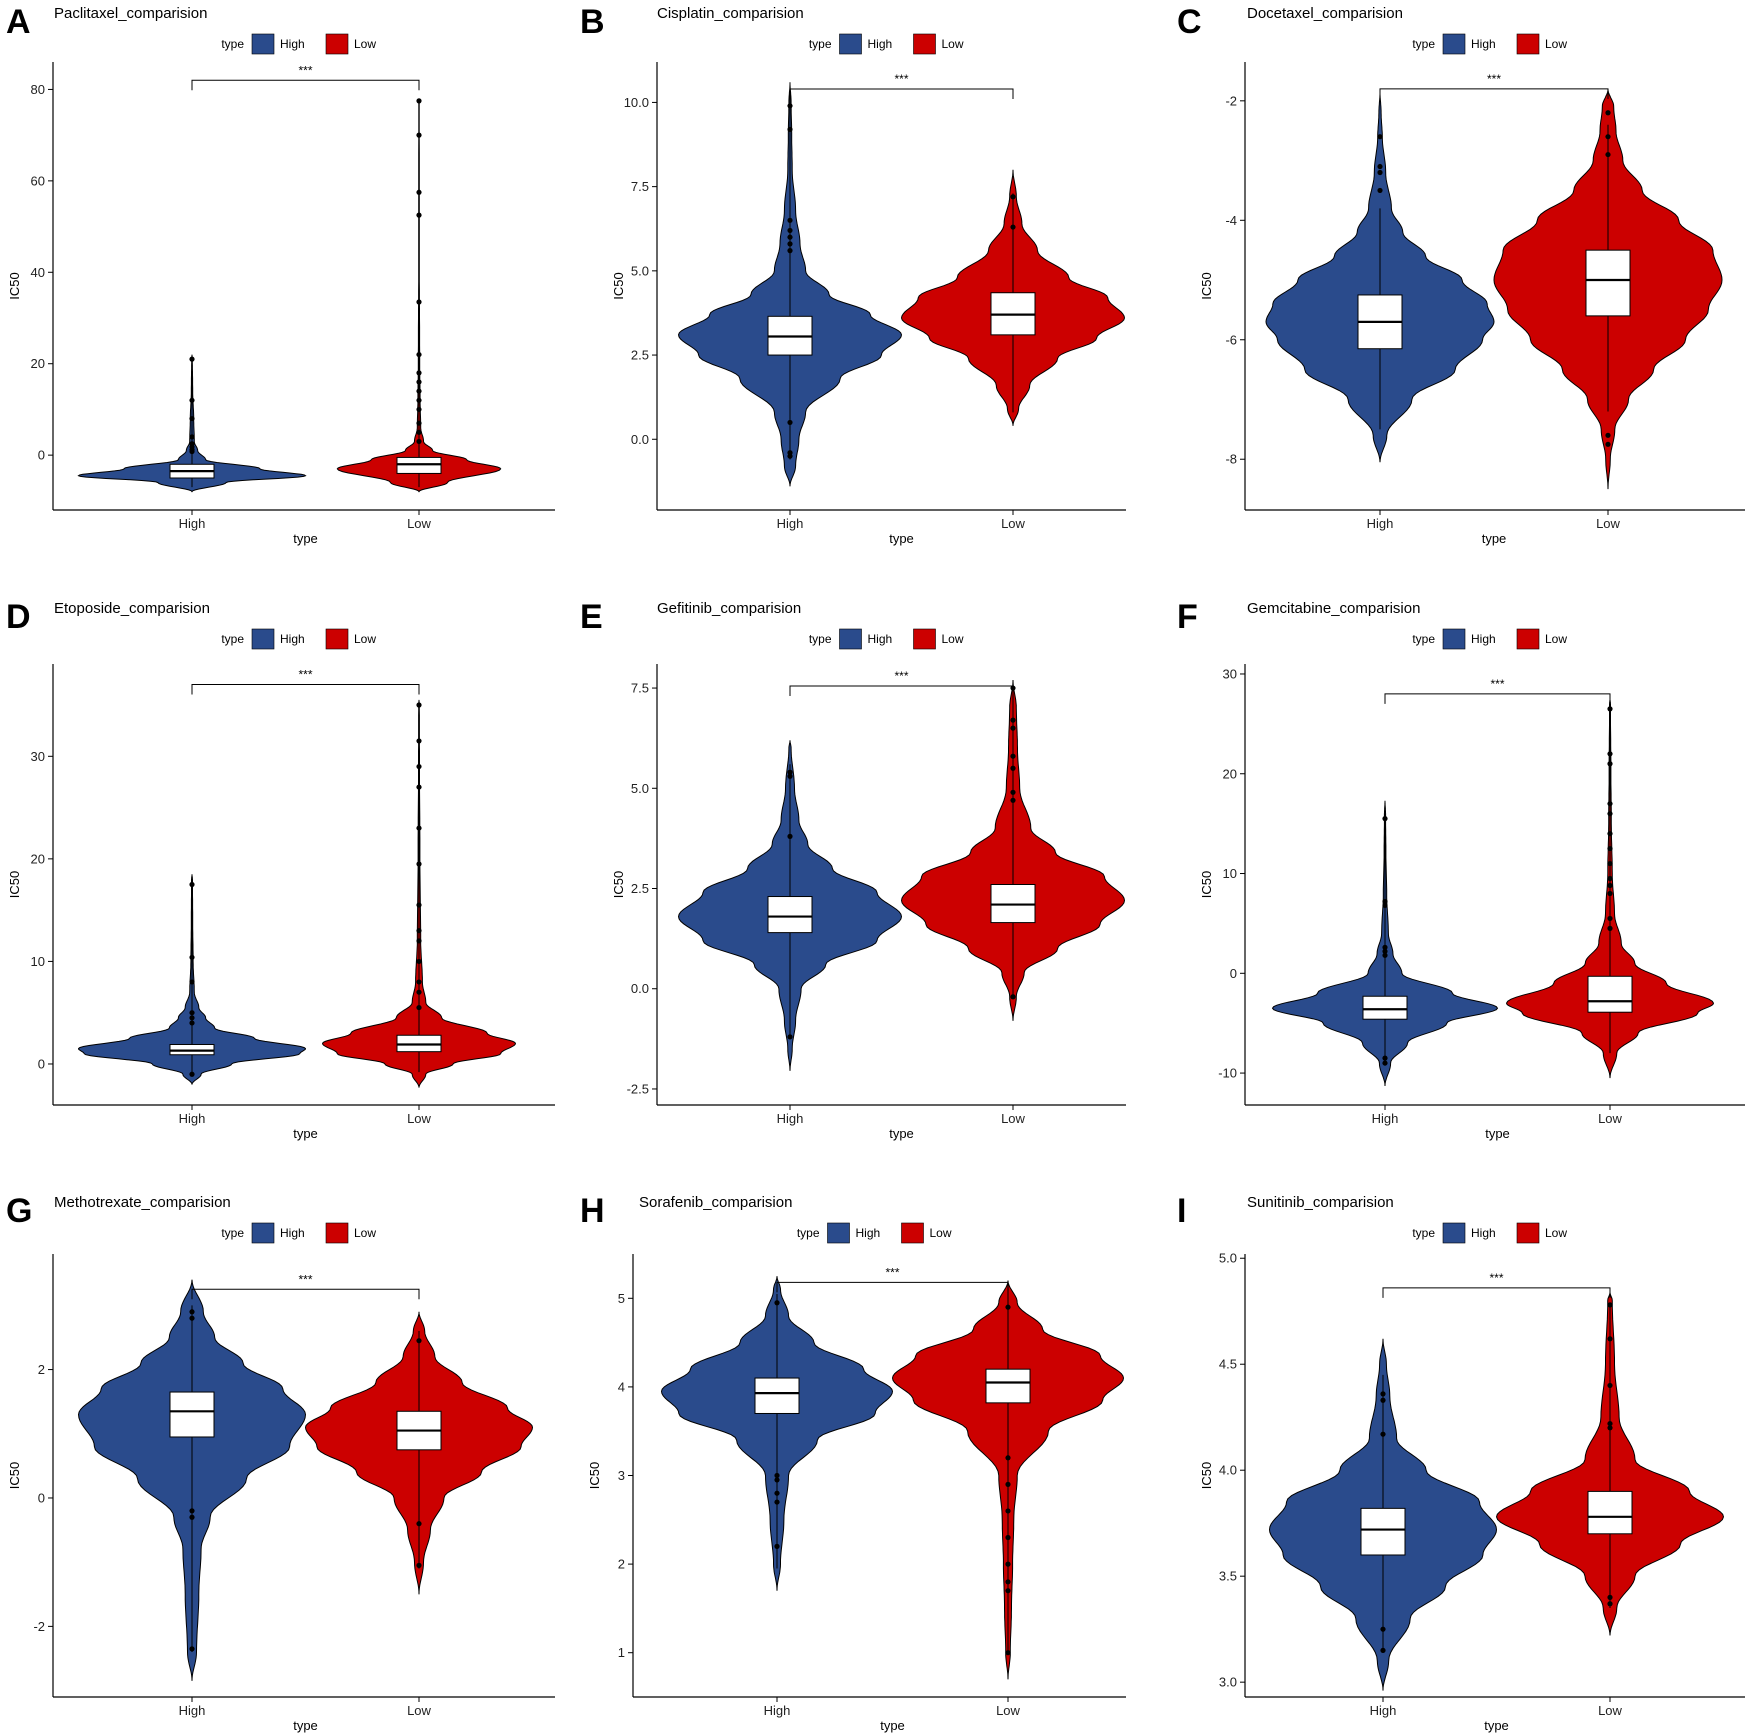 This screenshot has height=1733, width=1747. I want to click on y-tick-label: 30, so click(38, 756).